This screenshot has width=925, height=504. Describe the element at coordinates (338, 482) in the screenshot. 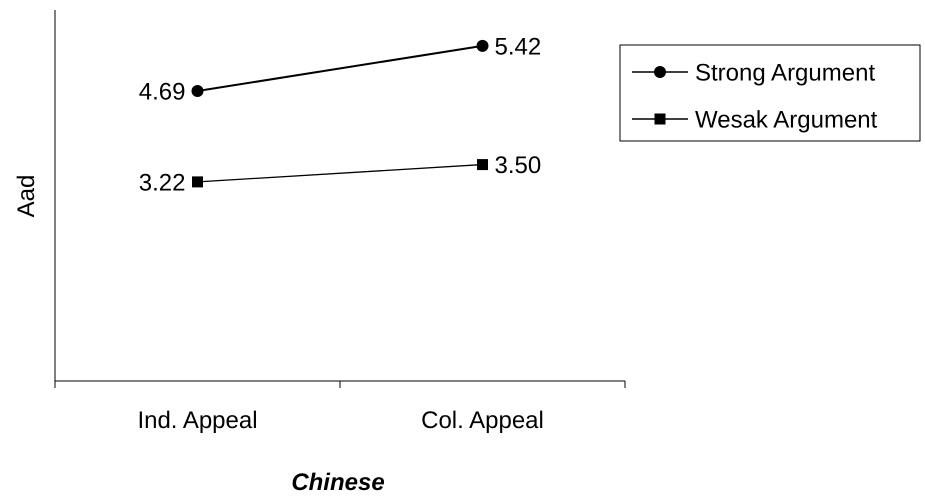

I see `x-axis-title: Chinese` at that location.